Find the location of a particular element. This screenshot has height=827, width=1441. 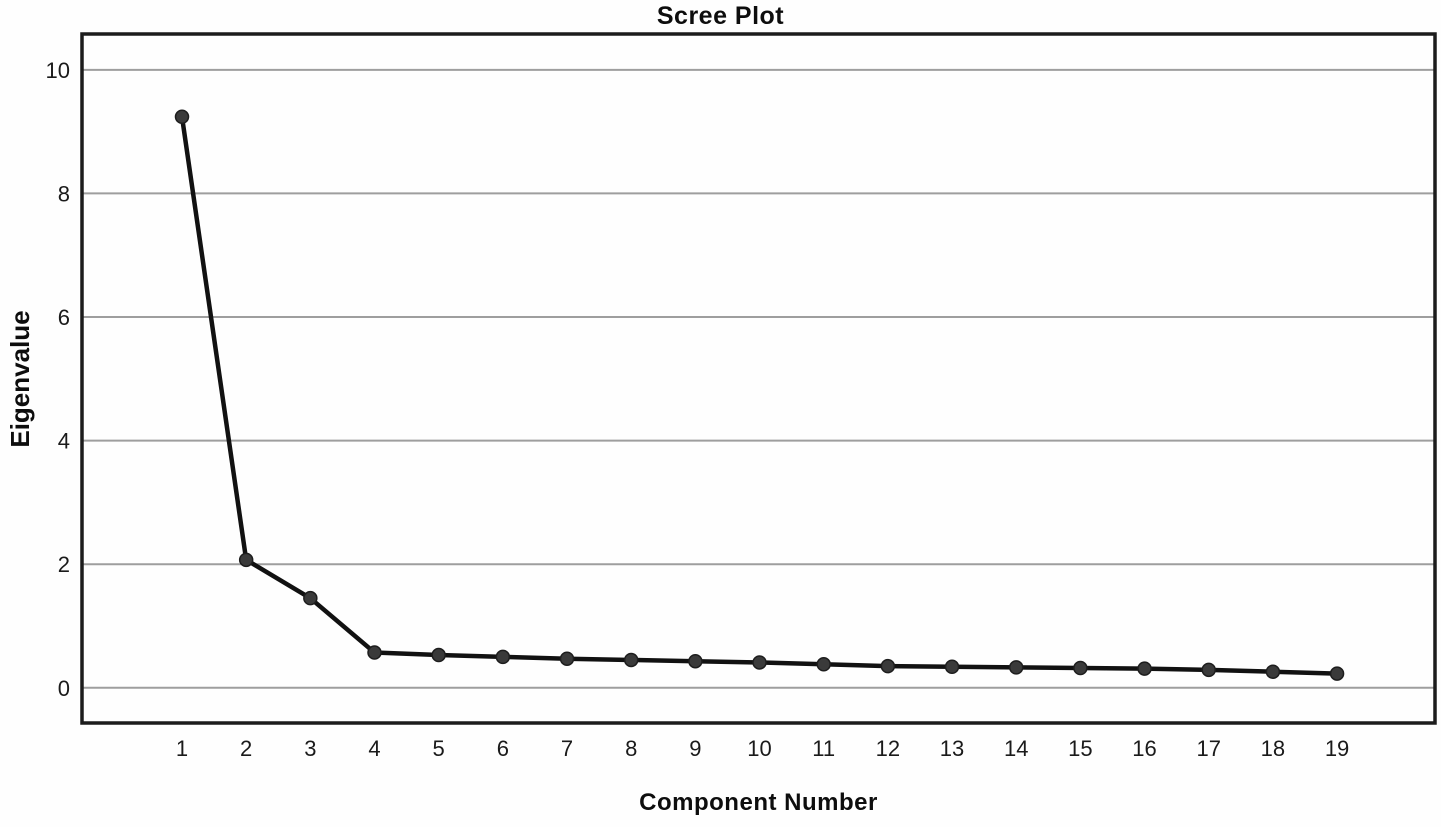

y-tick-label: 0 is located at coordinates (64, 688).